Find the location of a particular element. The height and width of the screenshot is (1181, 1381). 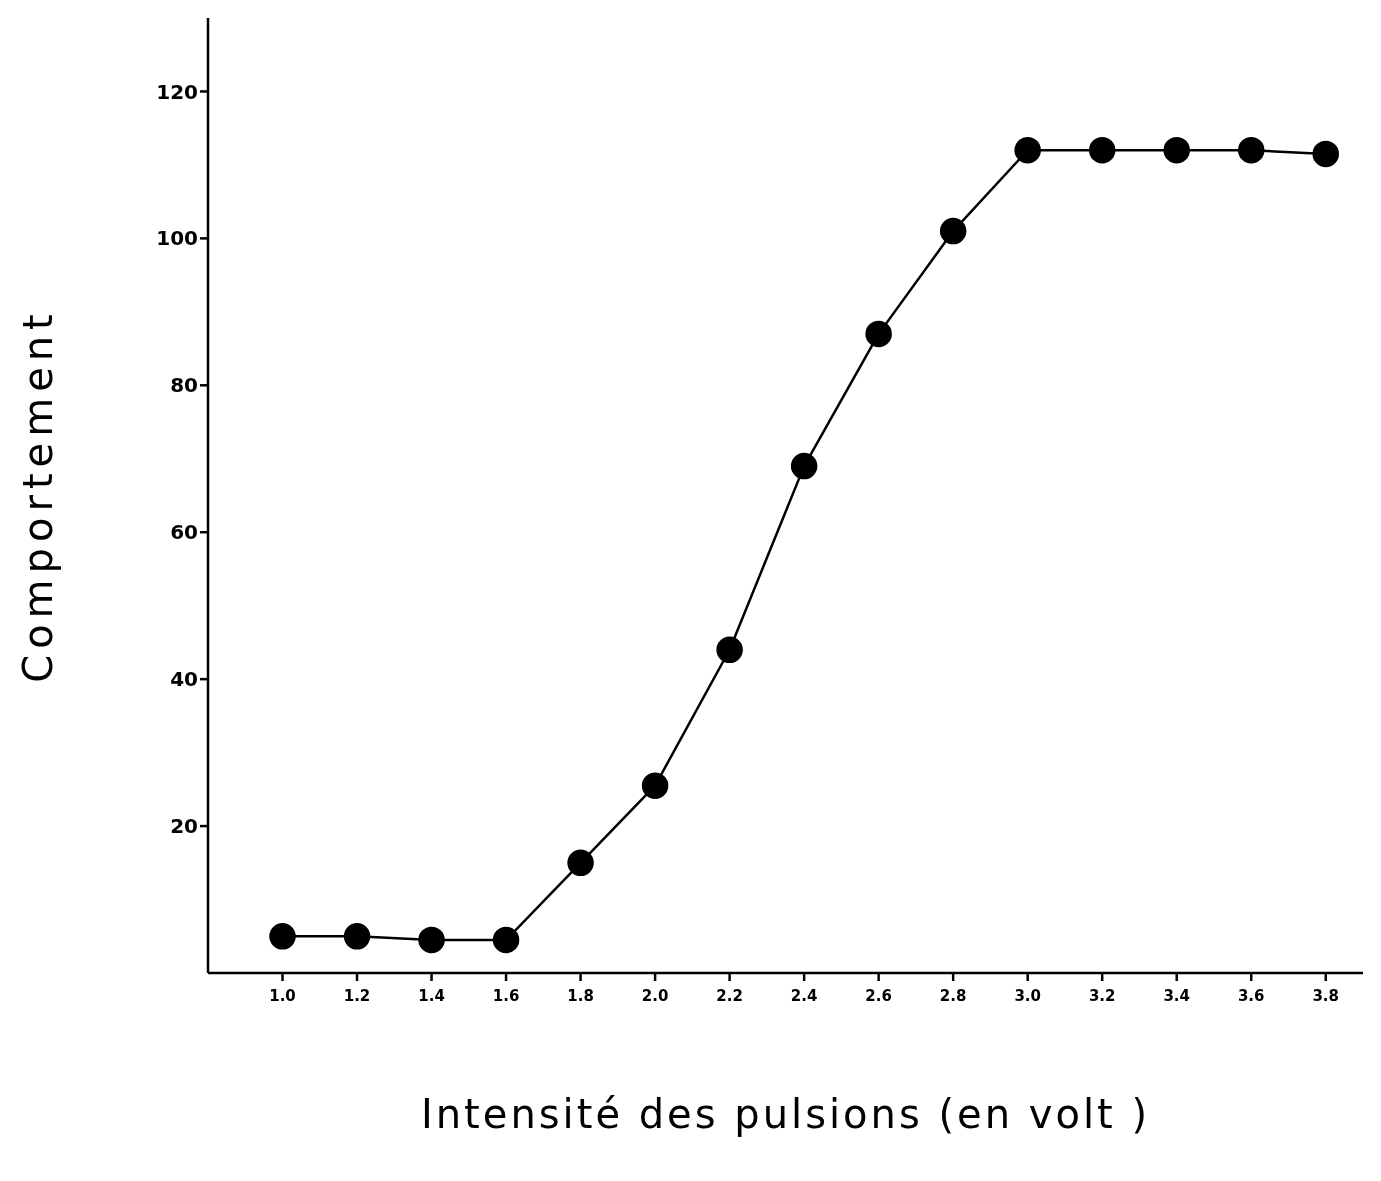

x-tick-label: 3.0 is located at coordinates (1027, 996).